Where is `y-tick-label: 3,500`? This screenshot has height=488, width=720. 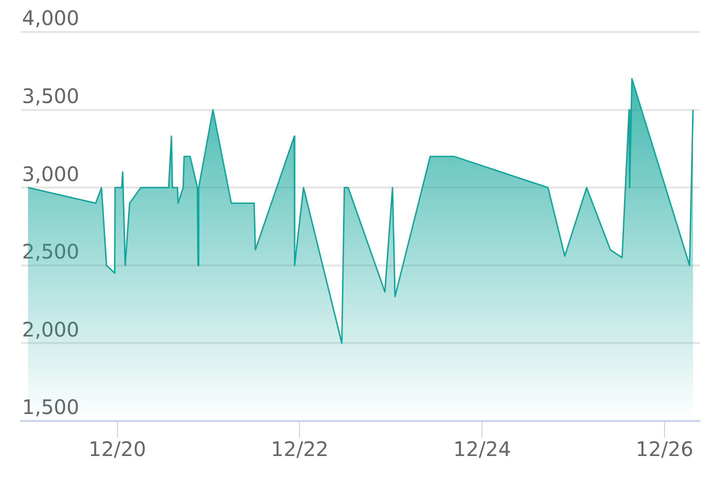
y-tick-label: 3,500 is located at coordinates (51, 96).